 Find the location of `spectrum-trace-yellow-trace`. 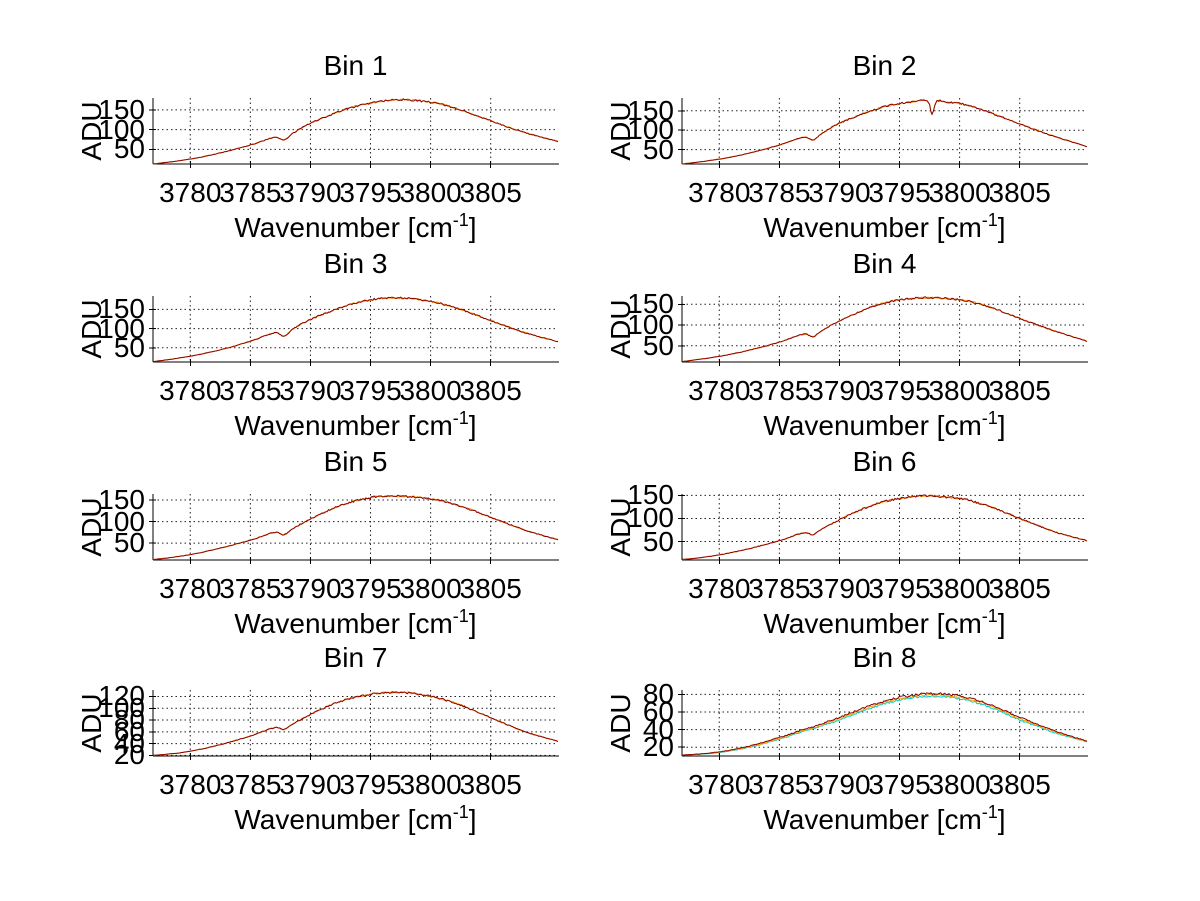

spectrum-trace-yellow-trace is located at coordinates (884, 724).